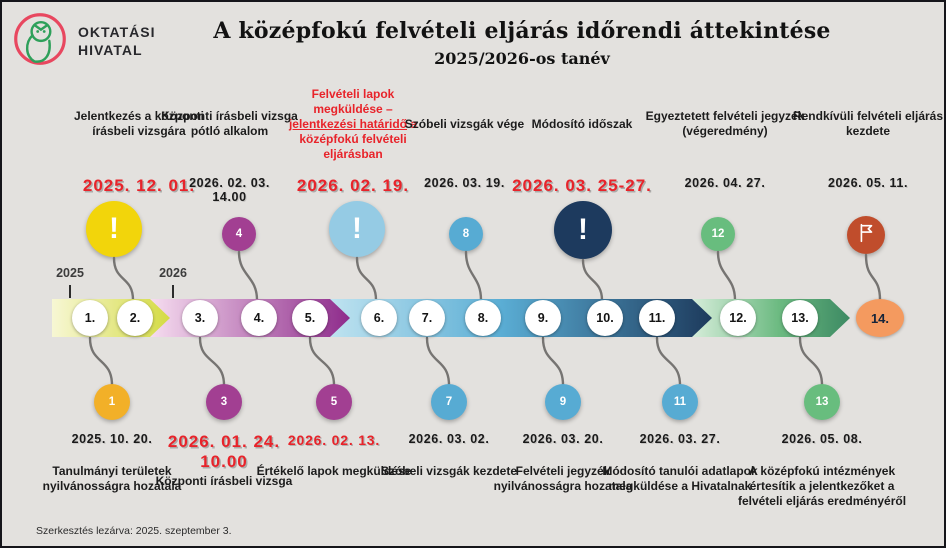  Describe the element at coordinates (353, 101) in the screenshot. I see `label-part: Felvételi lapok megküldése –` at that location.